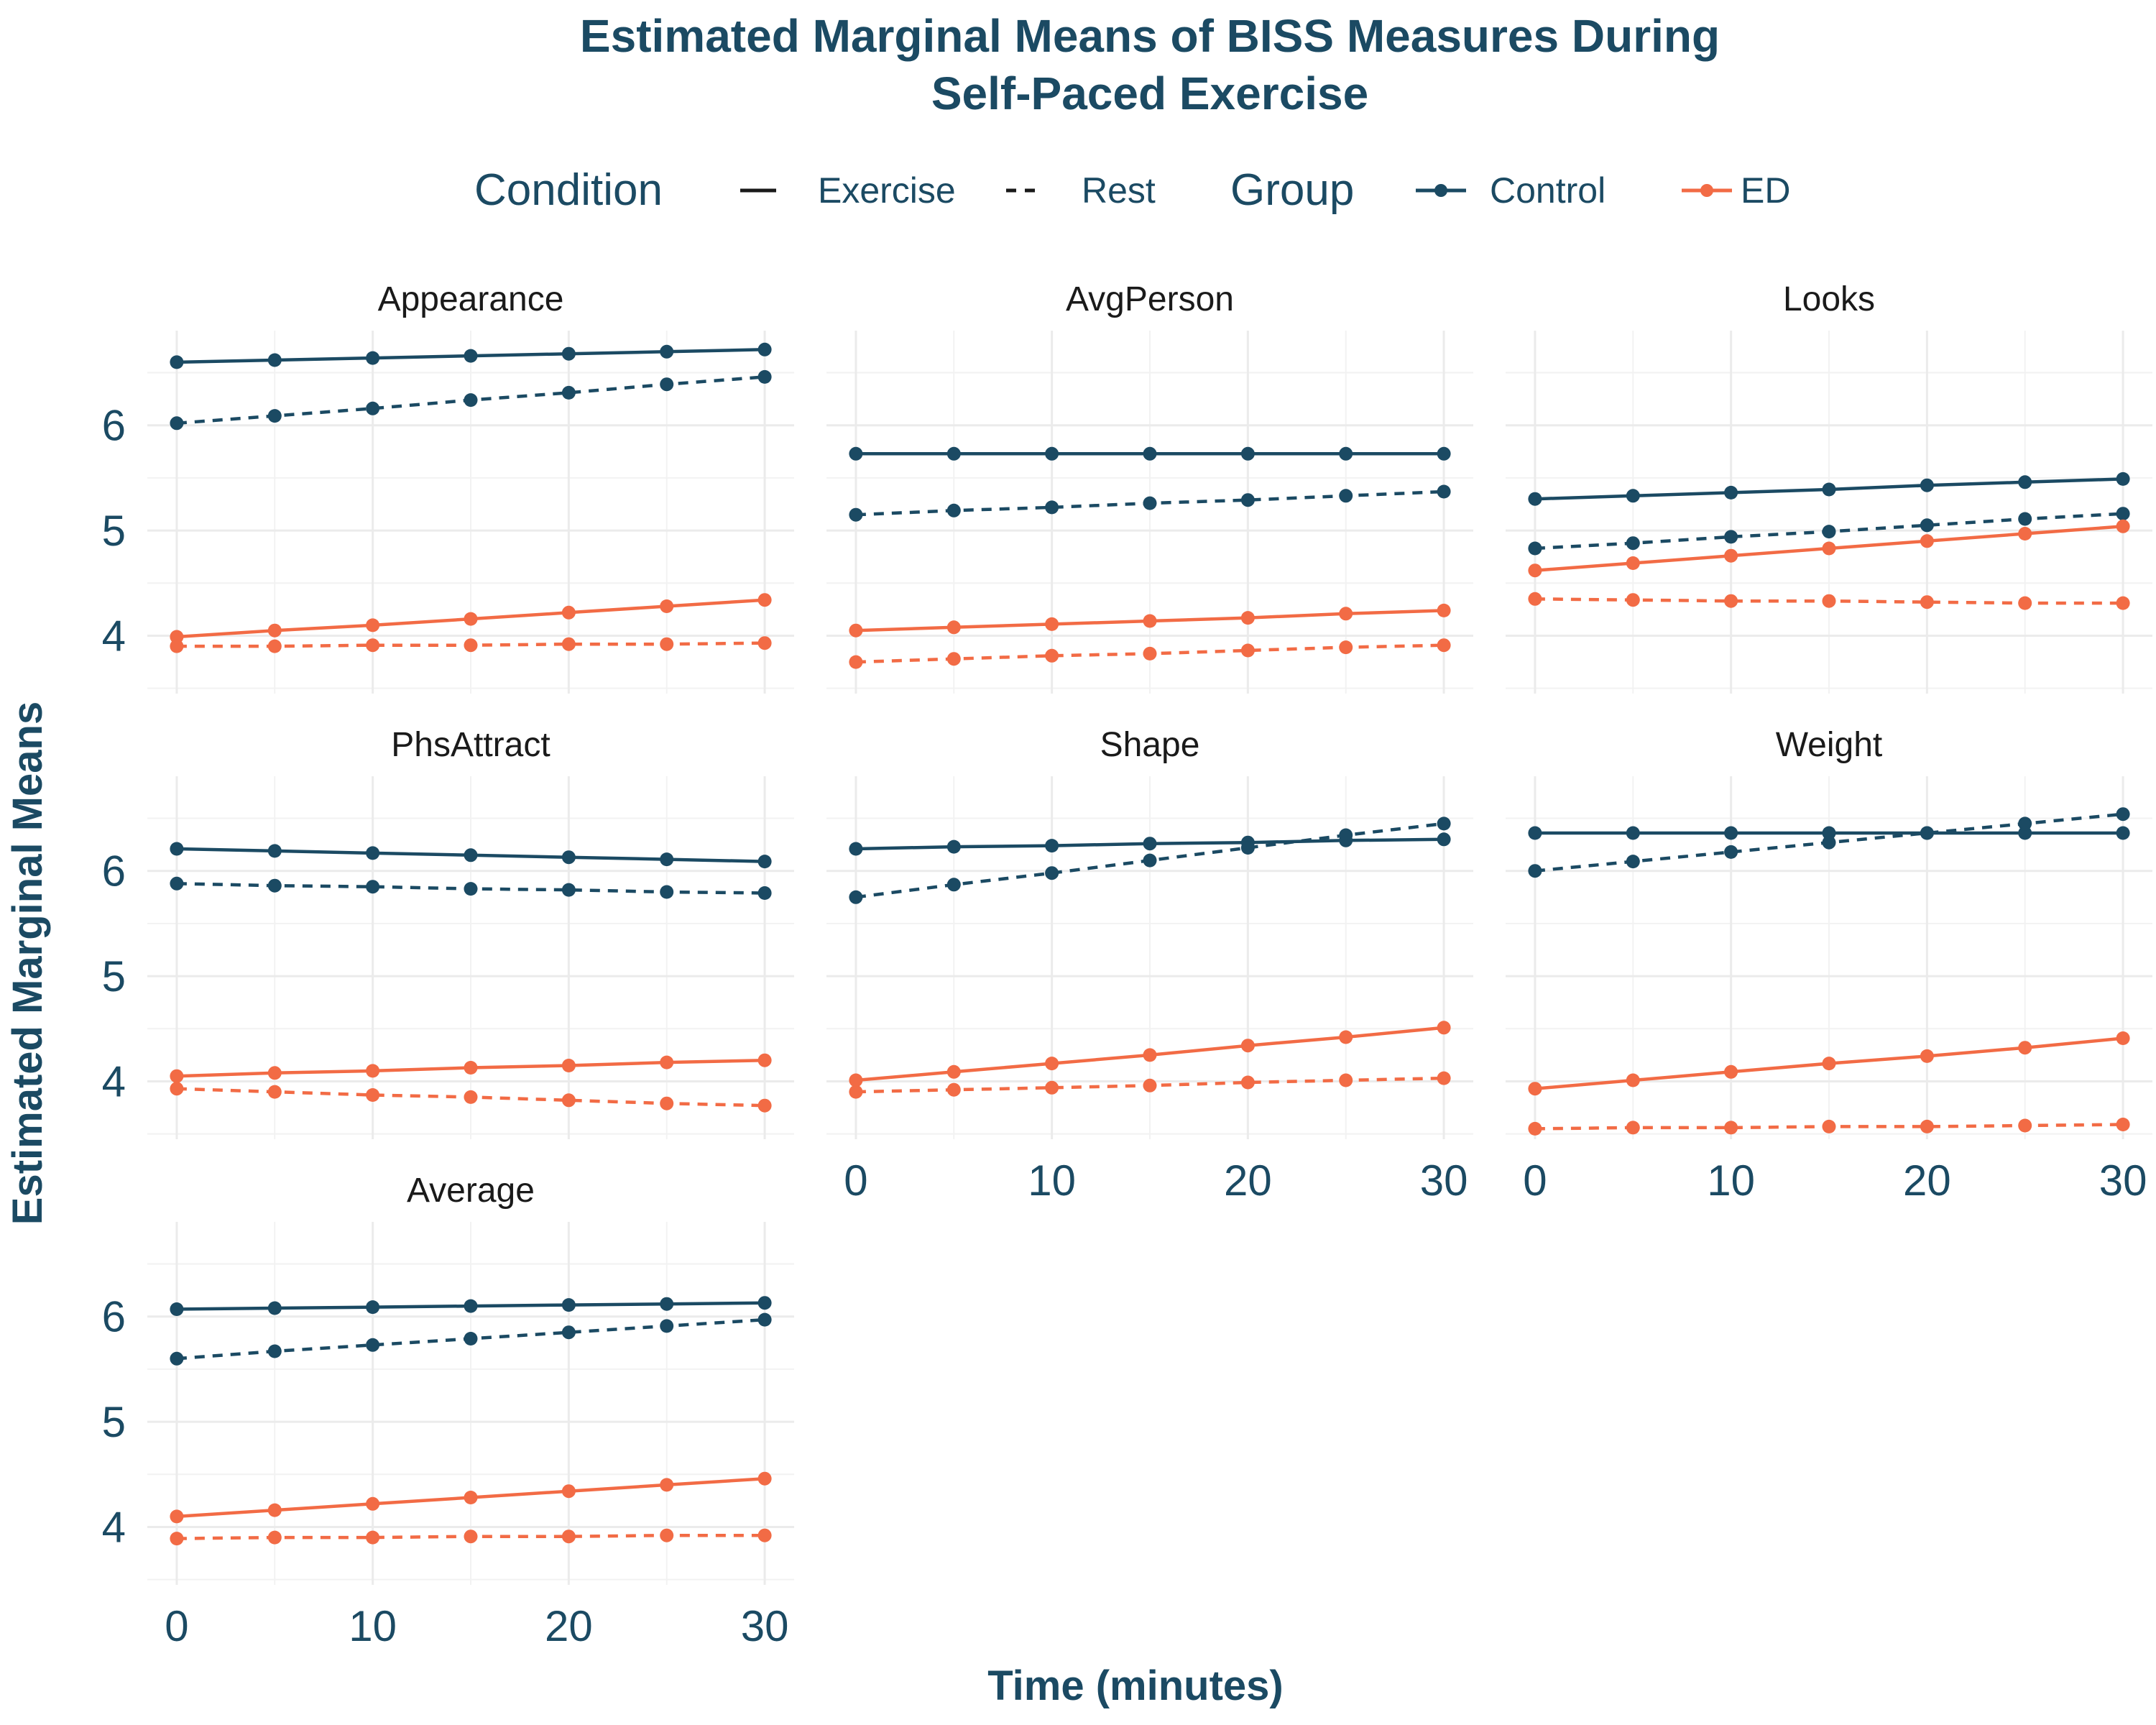  I want to click on panel-phsattract: PhsAttract 4 5 6, so click(448, 932).